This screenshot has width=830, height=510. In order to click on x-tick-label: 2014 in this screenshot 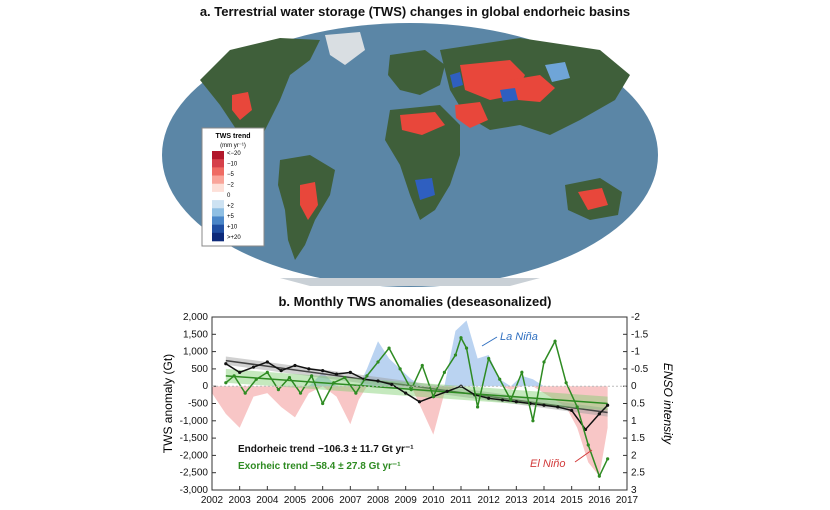, I will do `click(544, 500)`.